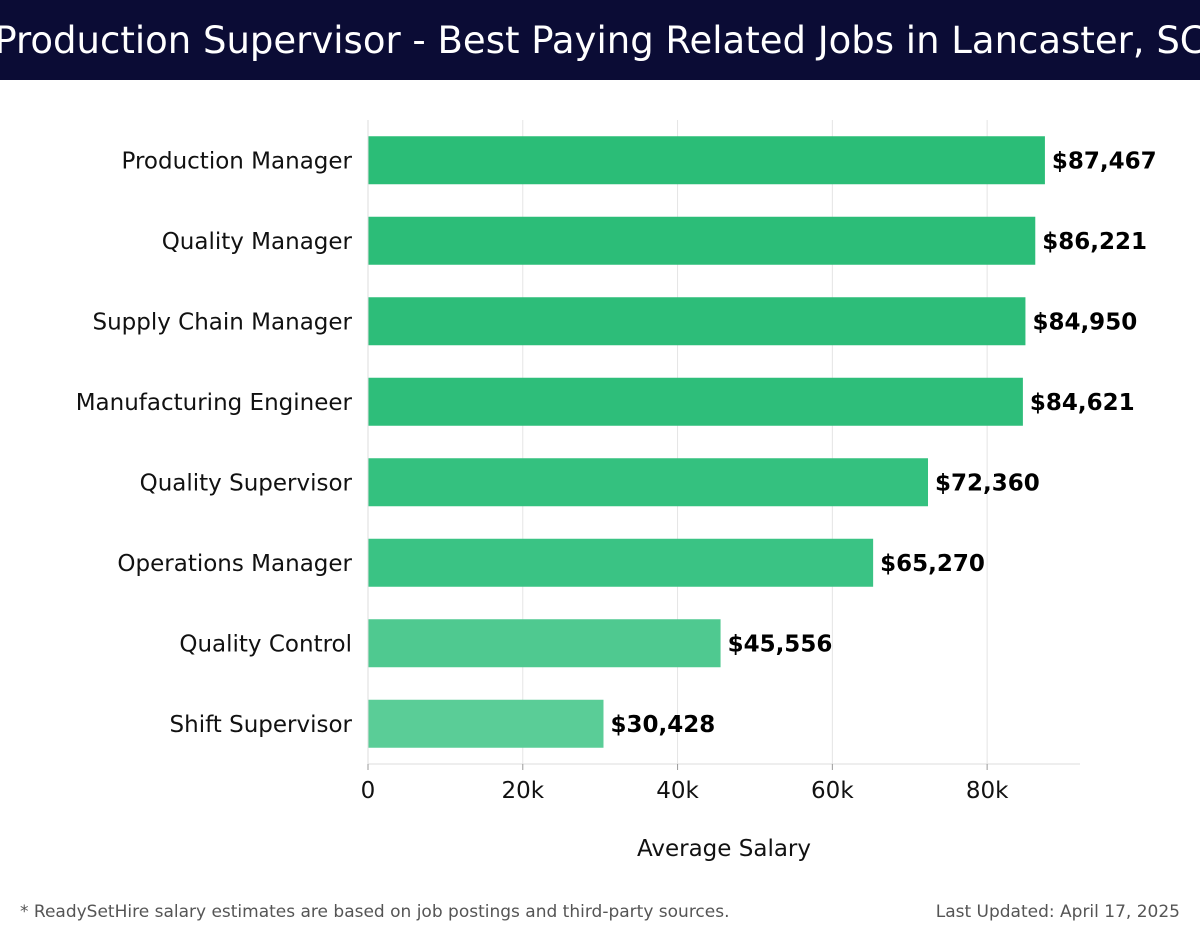 The width and height of the screenshot is (1200, 940). I want to click on x-tick-label: 60k, so click(832, 791).